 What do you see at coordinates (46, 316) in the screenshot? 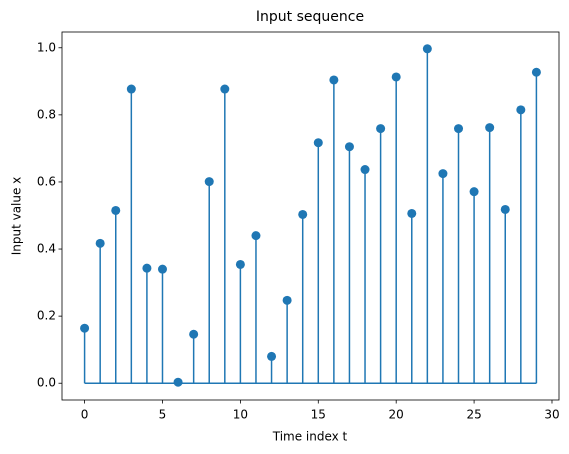
I see `y-tick-label: 0.2` at bounding box center [46, 316].